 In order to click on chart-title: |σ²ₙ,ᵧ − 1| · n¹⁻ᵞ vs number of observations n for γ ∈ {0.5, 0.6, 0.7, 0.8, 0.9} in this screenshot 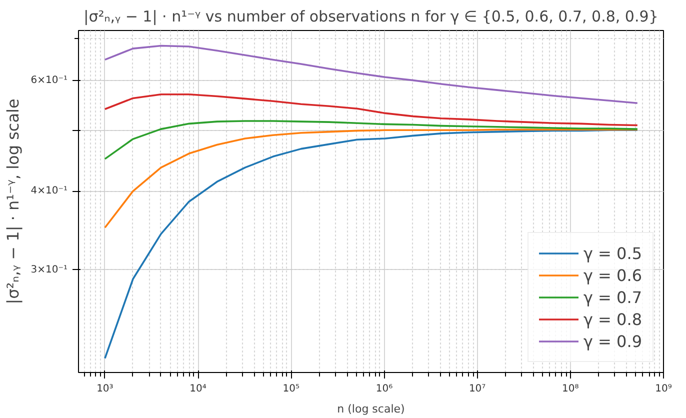, I will do `click(371, 17)`.